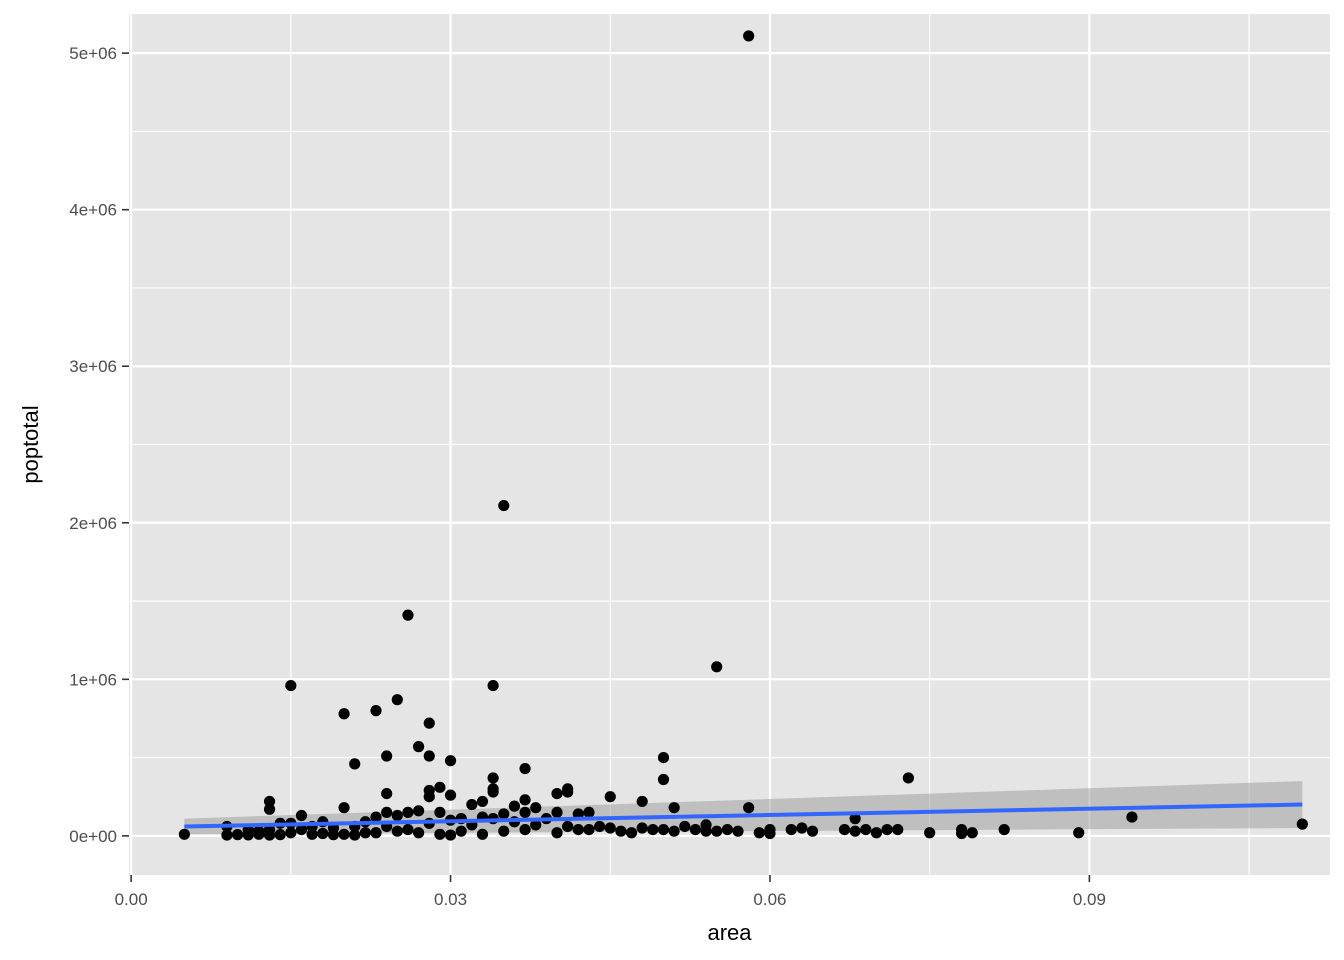 This screenshot has height=960, width=1344. What do you see at coordinates (99, 445) in the screenshot?
I see `y-axis: 0e+00 1e+06 2e+06 3e+06 4e+06 5e+06` at bounding box center [99, 445].